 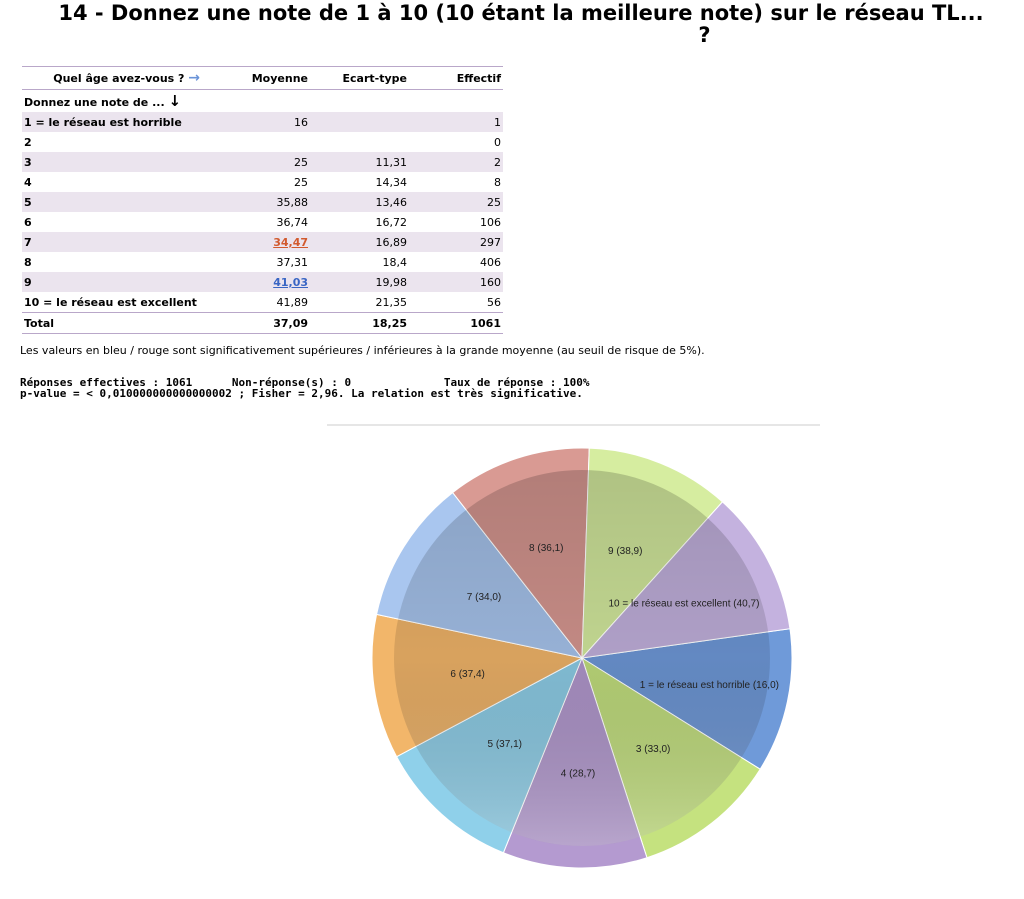 I want to click on row-label: 8, so click(x=28, y=262).